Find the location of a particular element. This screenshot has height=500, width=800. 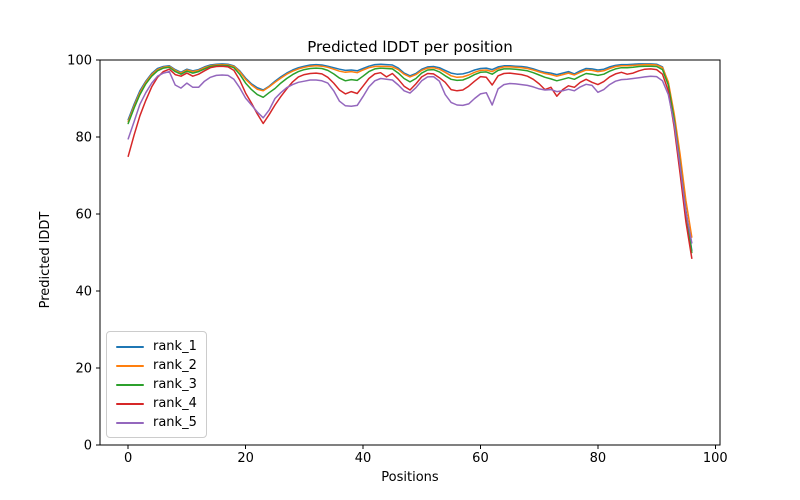

x-axis-label: Positions is located at coordinates (410, 477).